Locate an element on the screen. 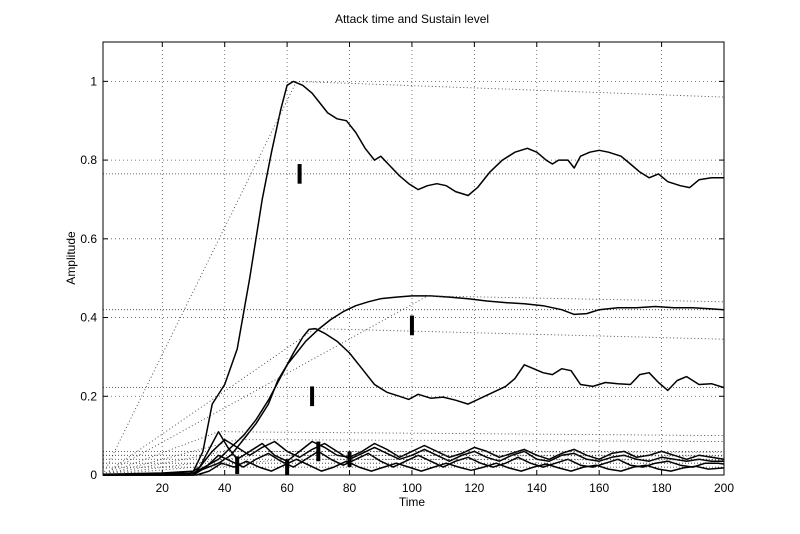 The width and height of the screenshot is (800, 534). attack-time-markers is located at coordinates (324, 319).